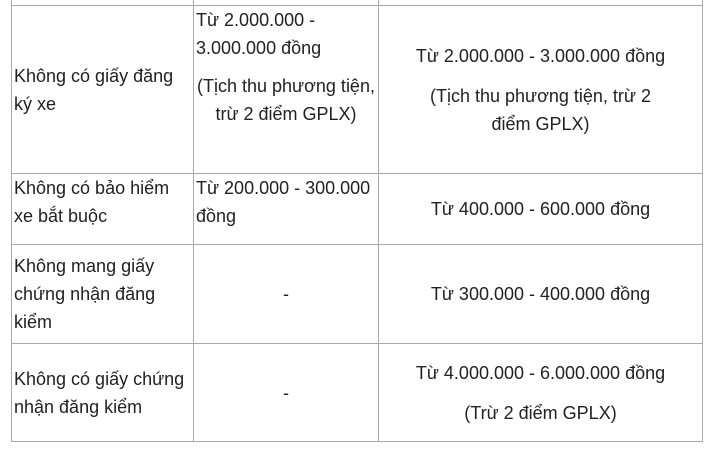 This screenshot has height=458, width=720. I want to click on violation-cell: Không mang giấy chứng nhận đăng kiểm, so click(102, 294).